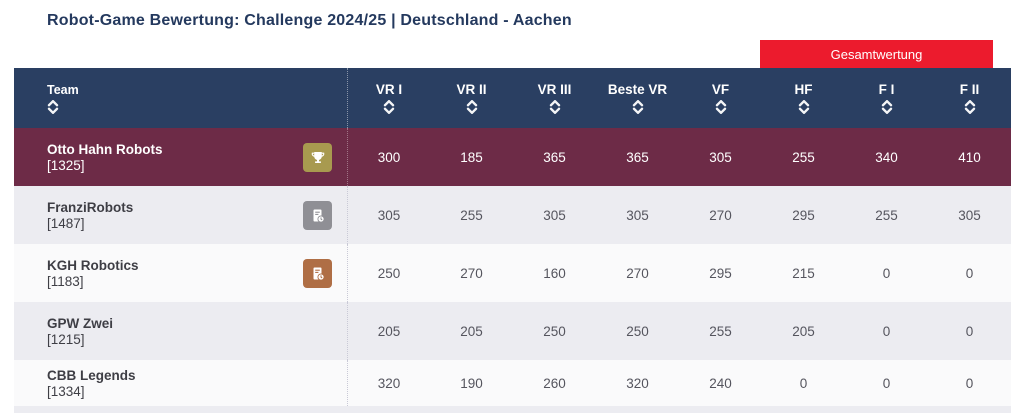 The height and width of the screenshot is (413, 1024). I want to click on column-header-label: VR I, so click(389, 89).